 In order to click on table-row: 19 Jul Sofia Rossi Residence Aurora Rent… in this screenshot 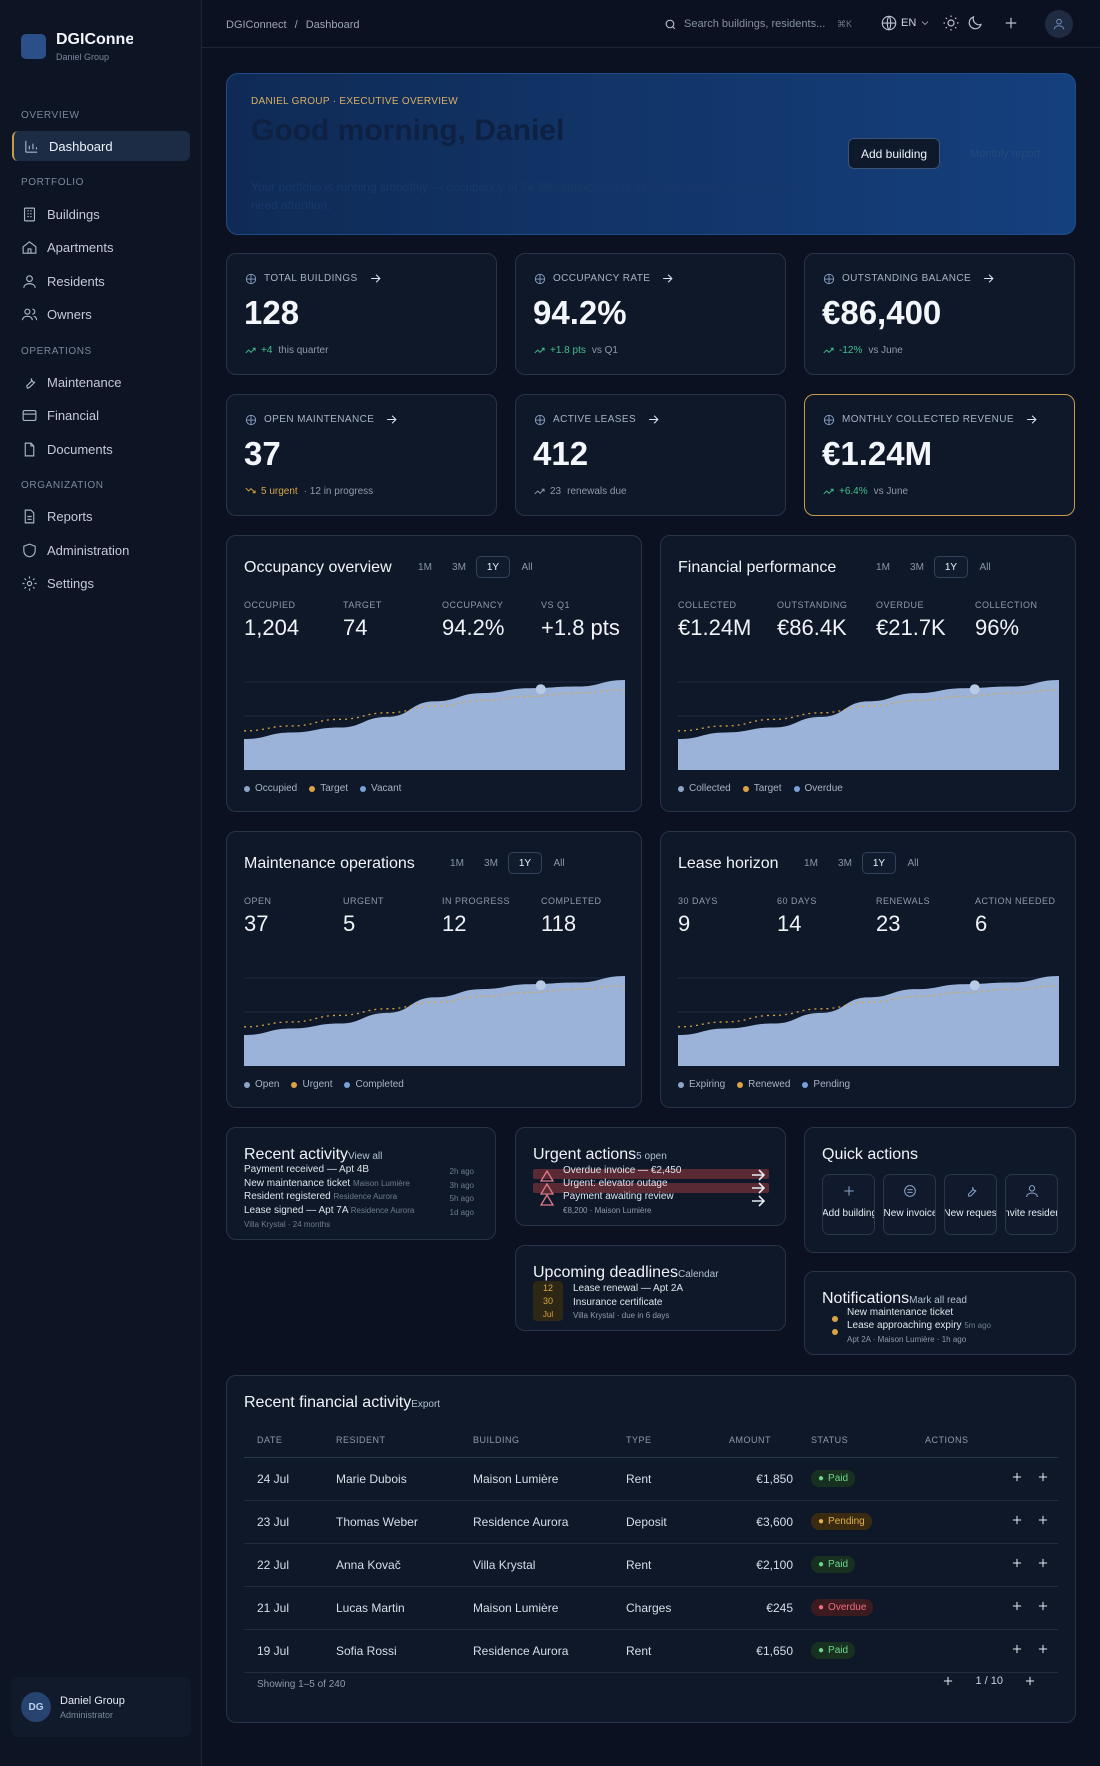, I will do `click(651, 1651)`.